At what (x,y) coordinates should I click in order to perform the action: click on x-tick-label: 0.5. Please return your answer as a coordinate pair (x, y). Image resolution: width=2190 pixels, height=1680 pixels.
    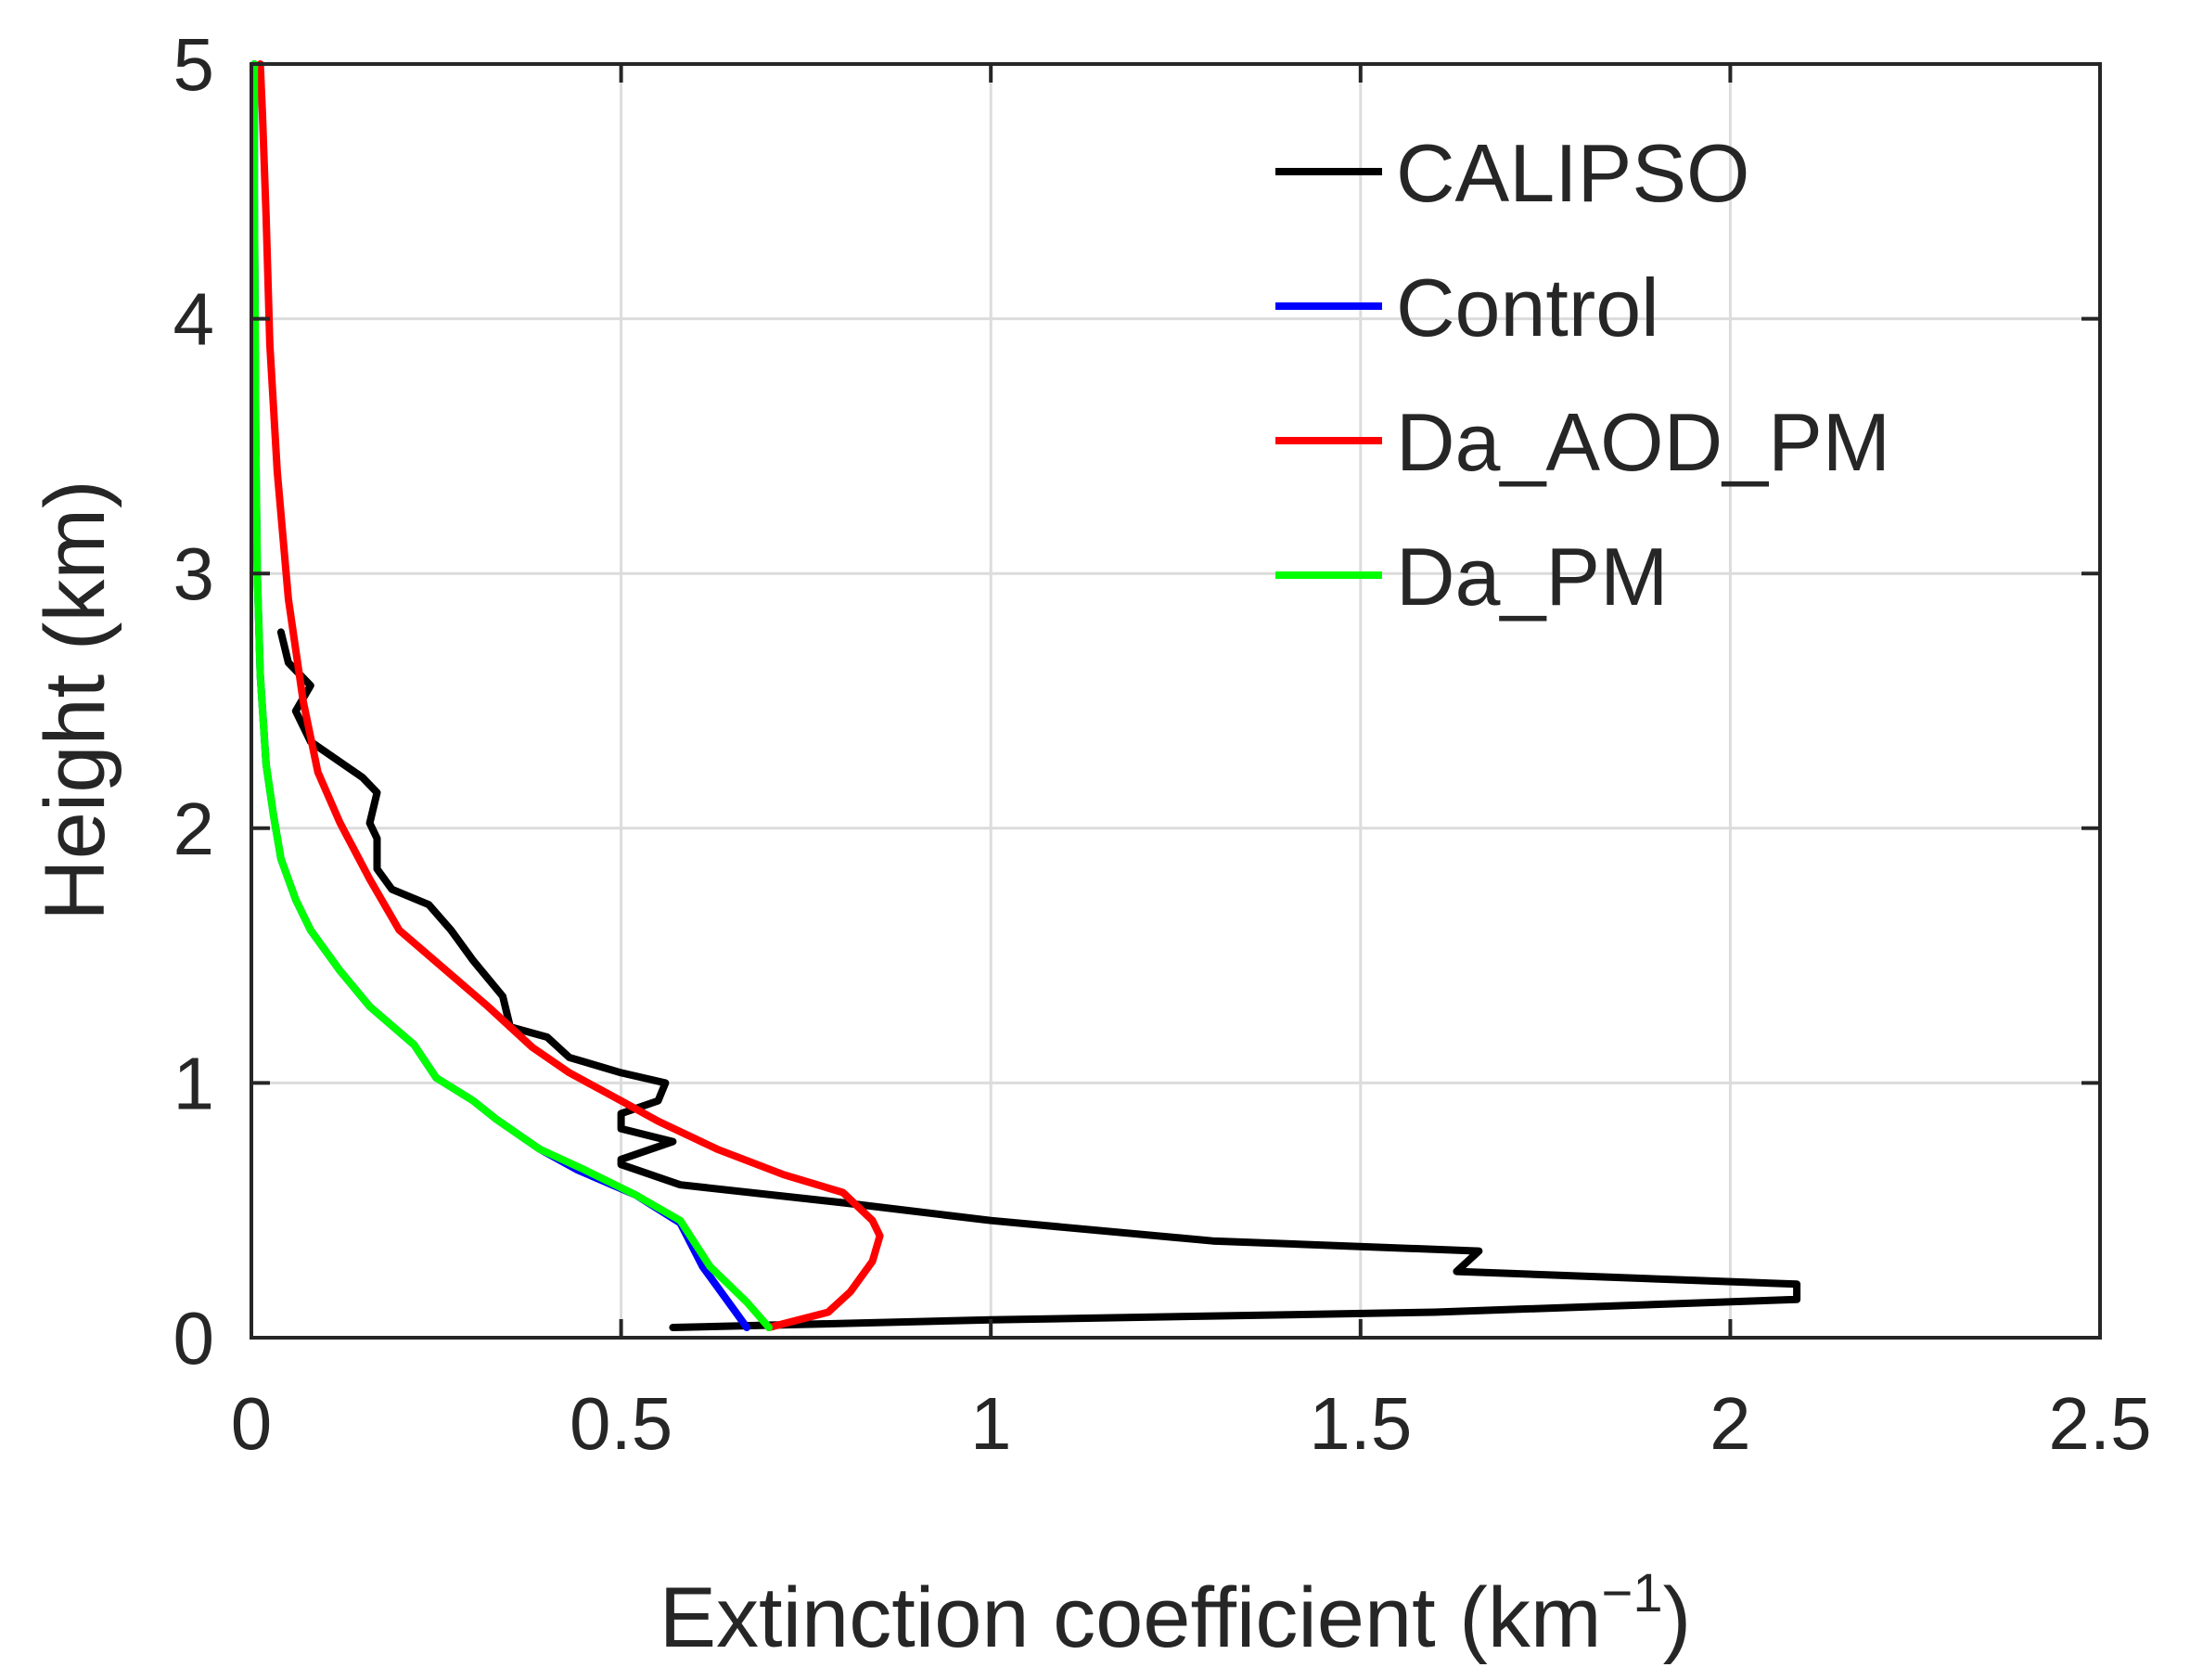
    Looking at the image, I should click on (621, 1423).